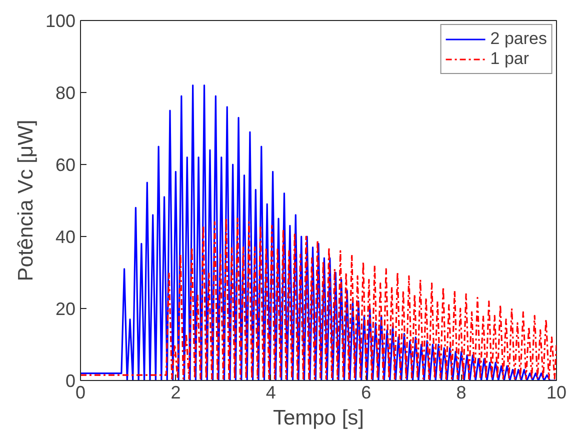 The width and height of the screenshot is (570, 440). I want to click on x-tick-label: 10, so click(556, 392).